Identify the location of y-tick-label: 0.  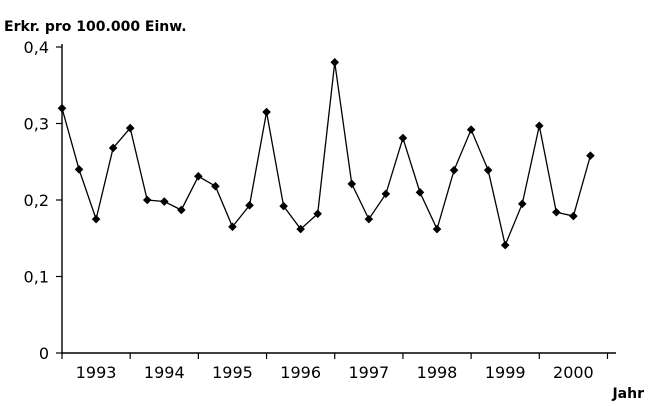
(44, 353).